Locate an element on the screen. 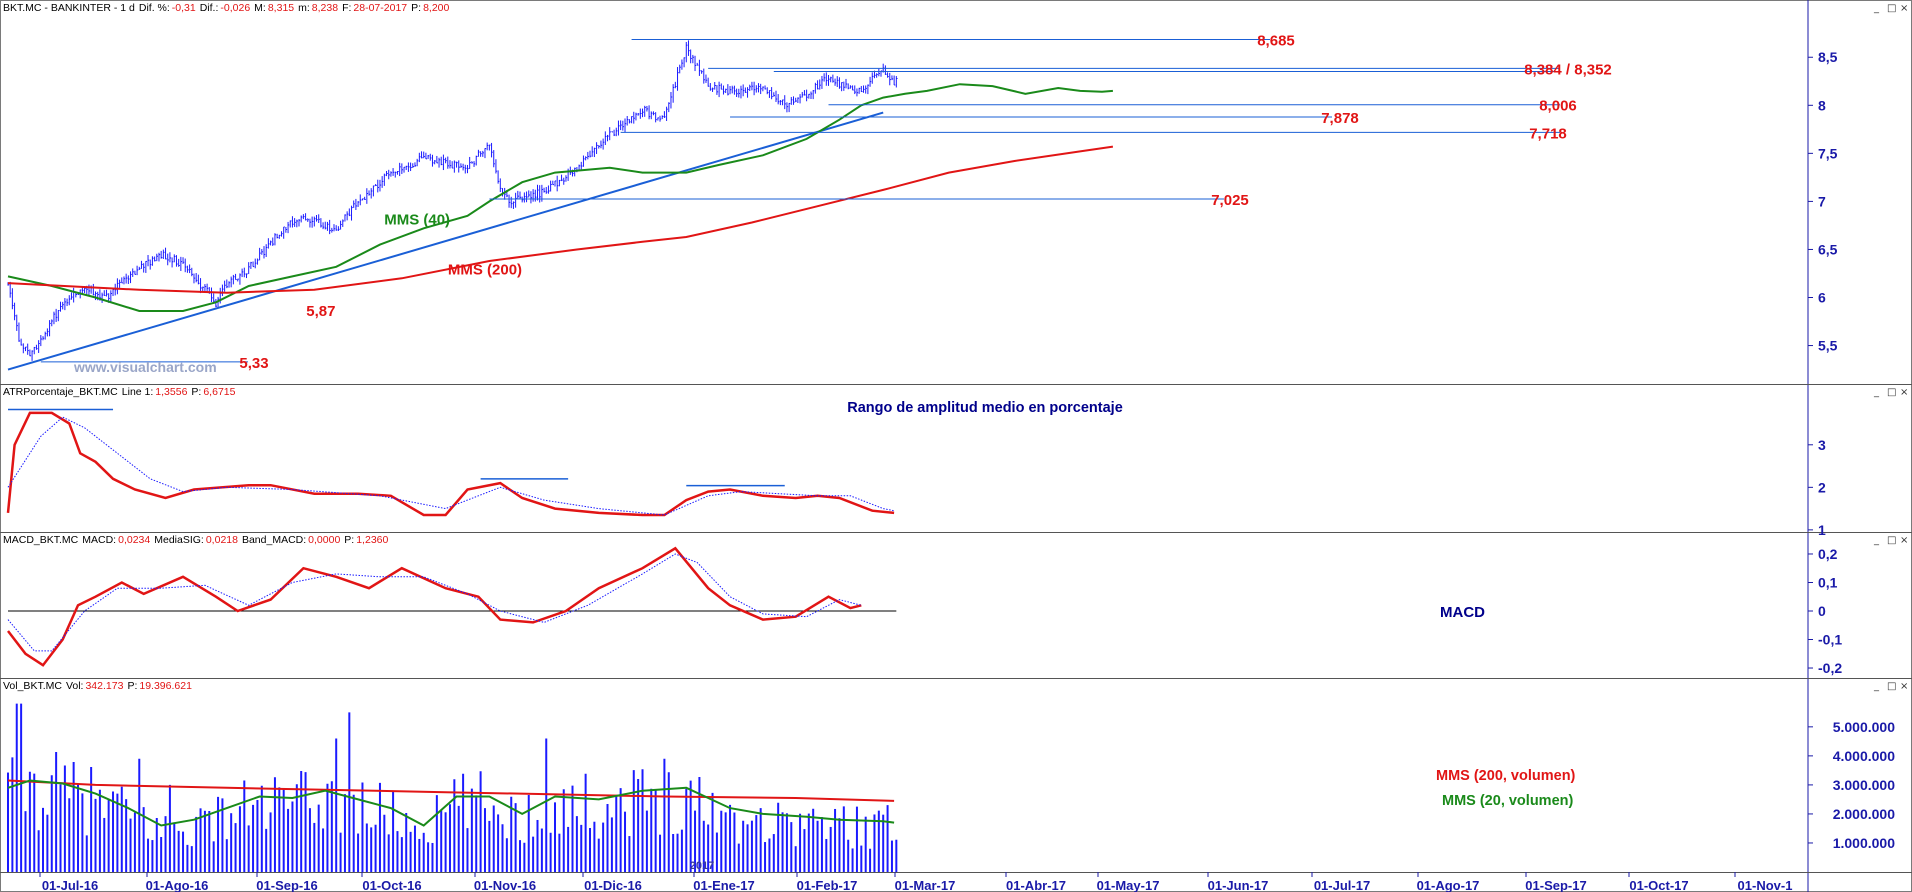 This screenshot has height=892, width=1912. panel-header-volume: Vol_BKT.MC Vol: 342.173 P: 19.396.621 is located at coordinates (97, 686).